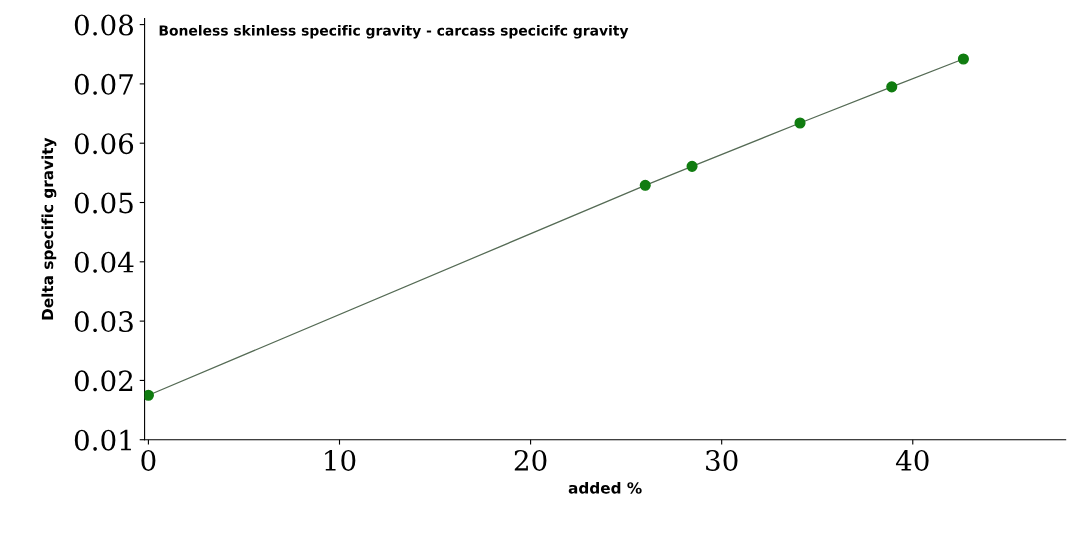 The height and width of the screenshot is (533, 1071). I want to click on y-tick-label: 0.05, so click(103, 203).